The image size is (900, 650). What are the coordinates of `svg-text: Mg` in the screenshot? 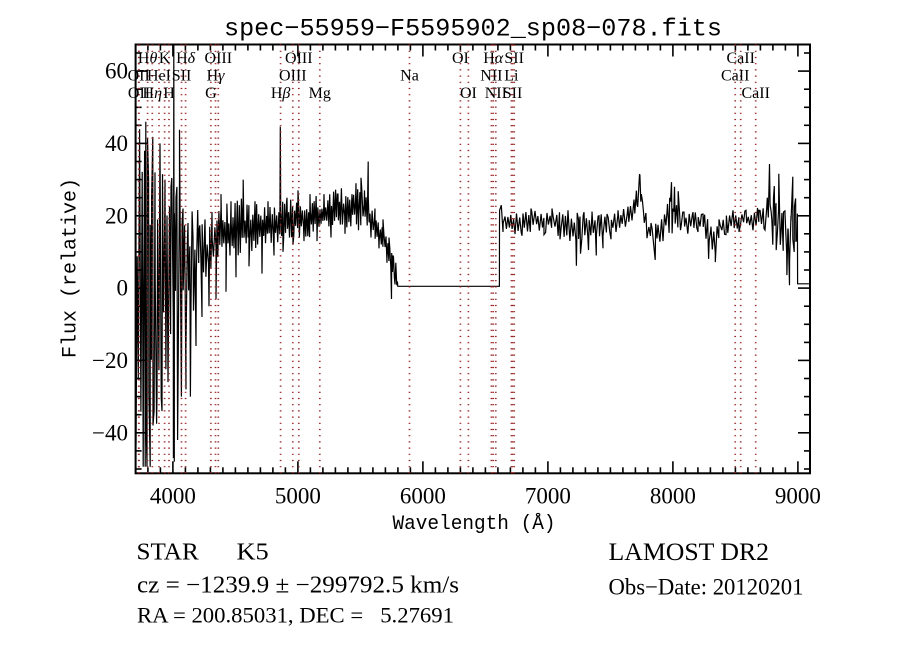 It's located at (320, 93).